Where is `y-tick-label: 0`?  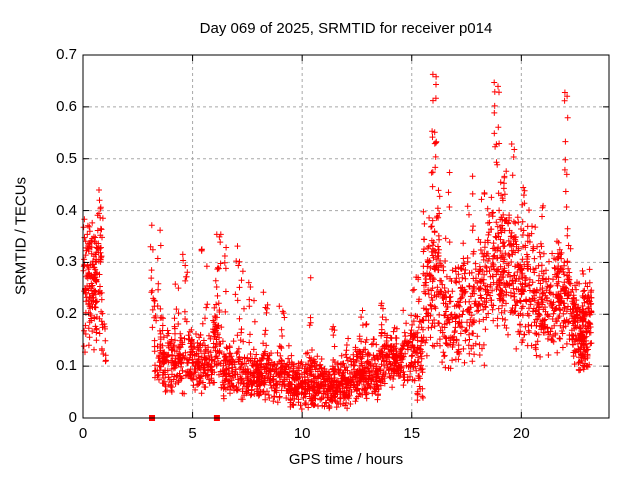 y-tick-label: 0 is located at coordinates (72, 417).